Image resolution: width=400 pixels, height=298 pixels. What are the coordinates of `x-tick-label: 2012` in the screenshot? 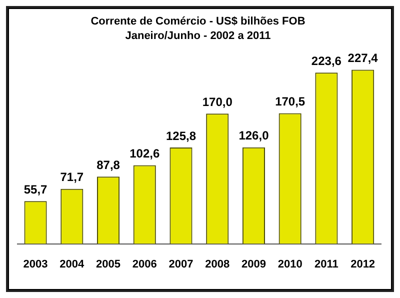 It's located at (363, 264).